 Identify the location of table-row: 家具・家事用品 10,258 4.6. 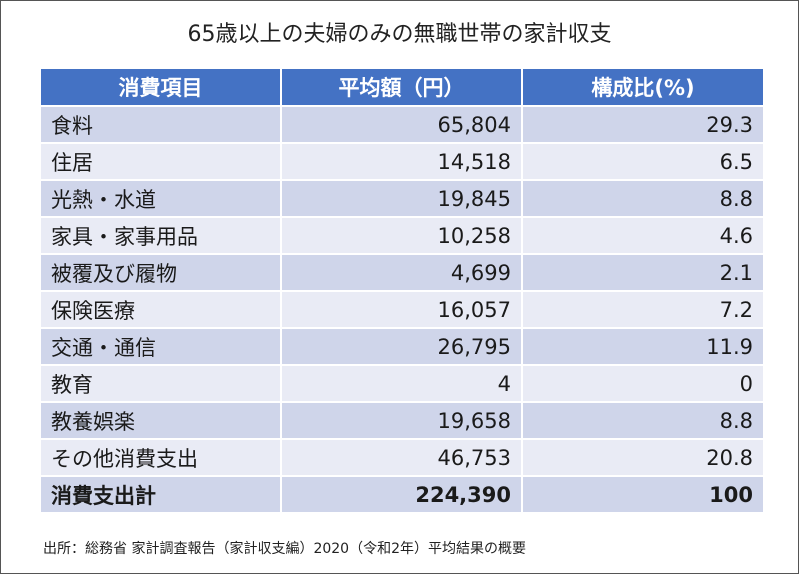
(402, 235).